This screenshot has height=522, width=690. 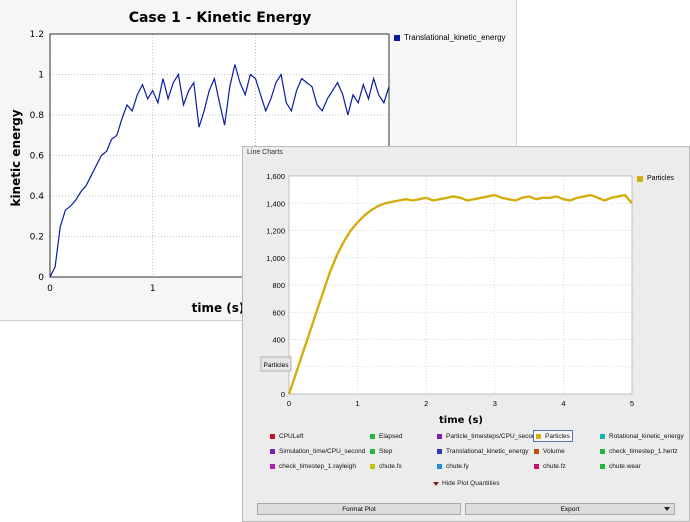 What do you see at coordinates (554, 466) in the screenshot?
I see `plot-quantity-label: chute.fz` at bounding box center [554, 466].